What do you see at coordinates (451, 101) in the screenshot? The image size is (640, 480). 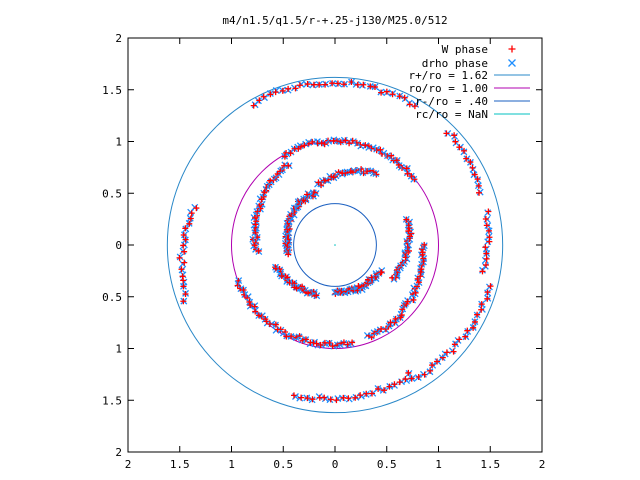 I see `legend-label-rminus: r-/ro = .40` at bounding box center [451, 101].